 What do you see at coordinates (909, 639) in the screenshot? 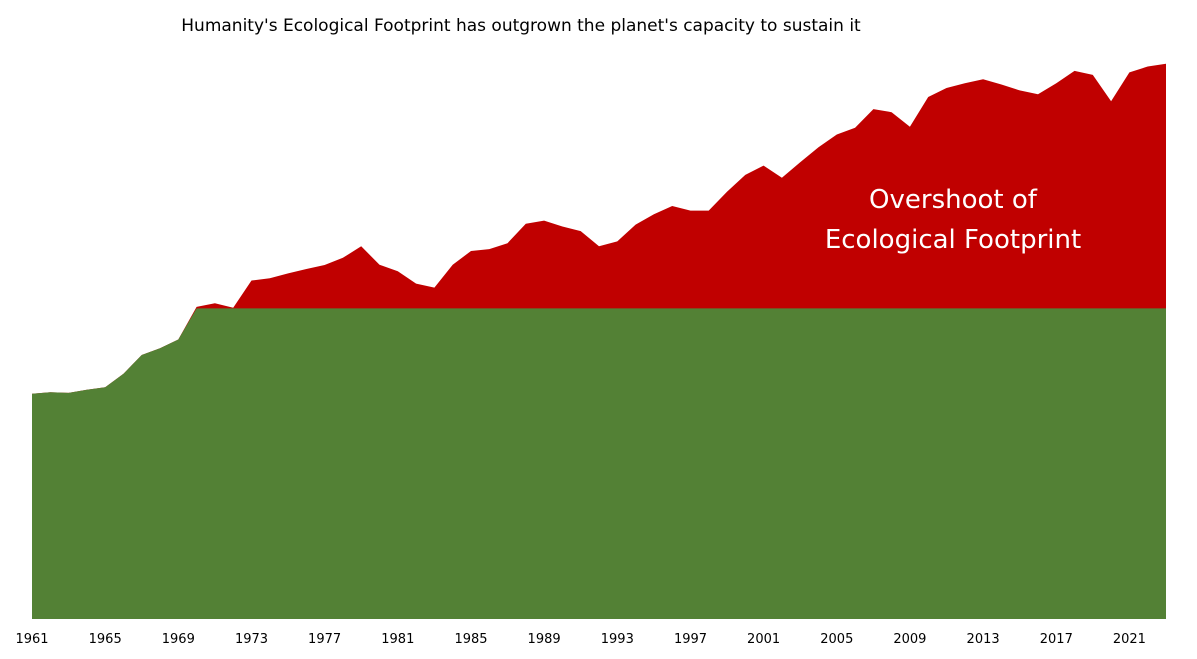
I see `x-tick-label: 2009` at bounding box center [909, 639].